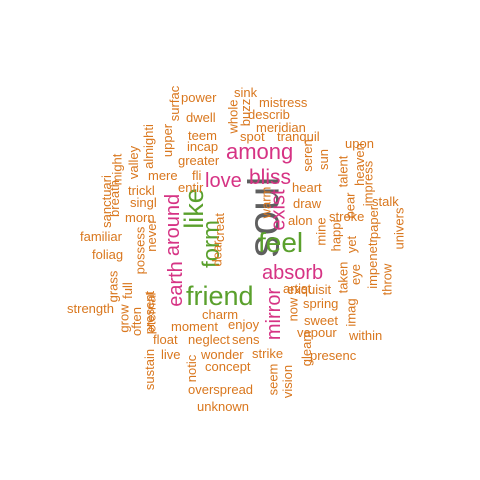 This screenshot has height=480, width=480. Describe the element at coordinates (246, 339) in the screenshot. I see `word-sens: sens` at that location.